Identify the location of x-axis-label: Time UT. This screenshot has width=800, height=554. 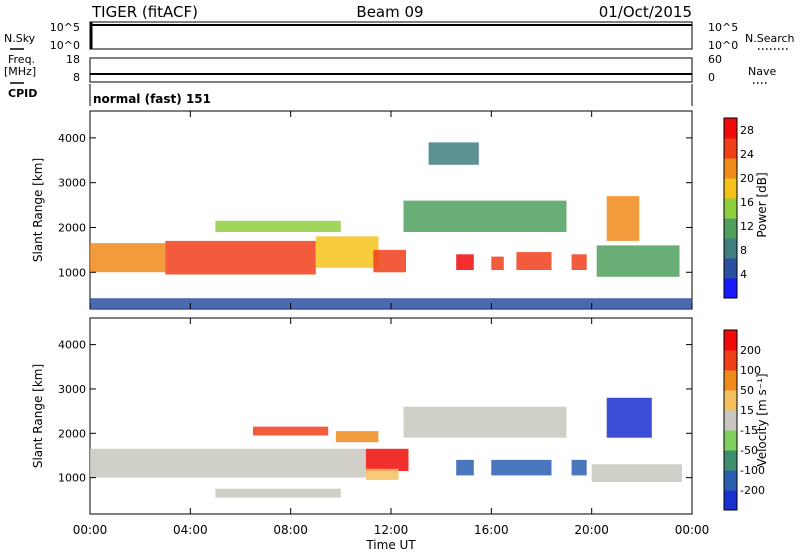
(390, 545).